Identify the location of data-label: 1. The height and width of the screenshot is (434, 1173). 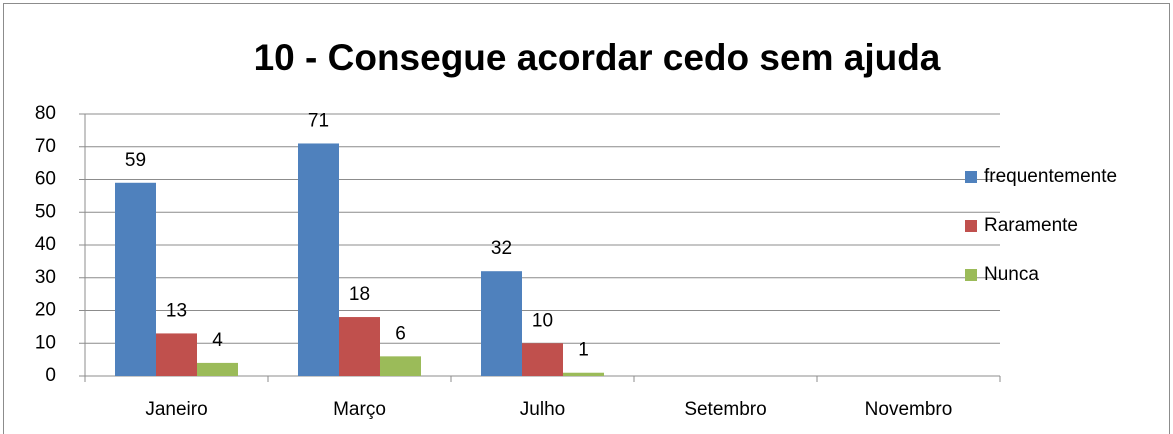
(583, 350).